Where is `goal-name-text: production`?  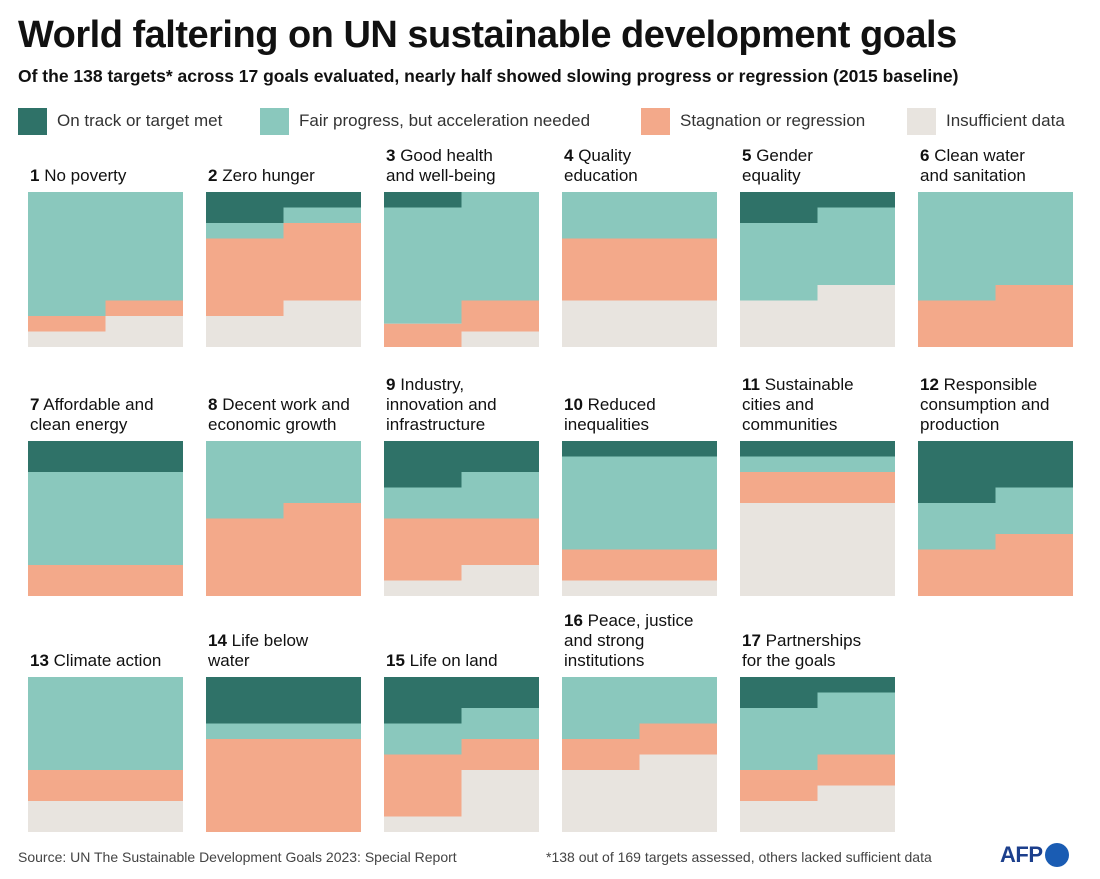 goal-name-text: production is located at coordinates (960, 424).